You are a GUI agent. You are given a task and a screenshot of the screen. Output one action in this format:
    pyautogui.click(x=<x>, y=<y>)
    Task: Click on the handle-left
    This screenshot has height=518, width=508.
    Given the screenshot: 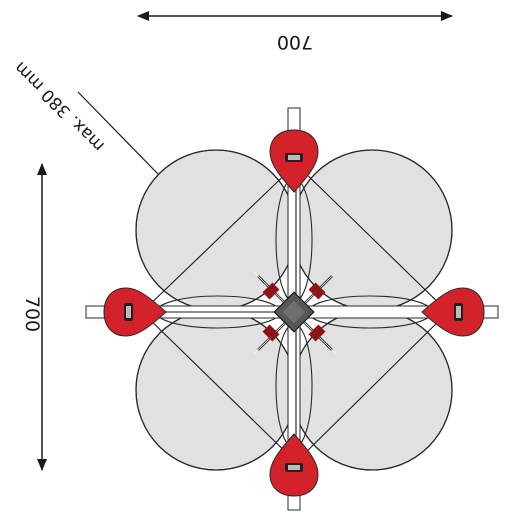 What is the action you would take?
    pyautogui.click(x=135, y=312)
    